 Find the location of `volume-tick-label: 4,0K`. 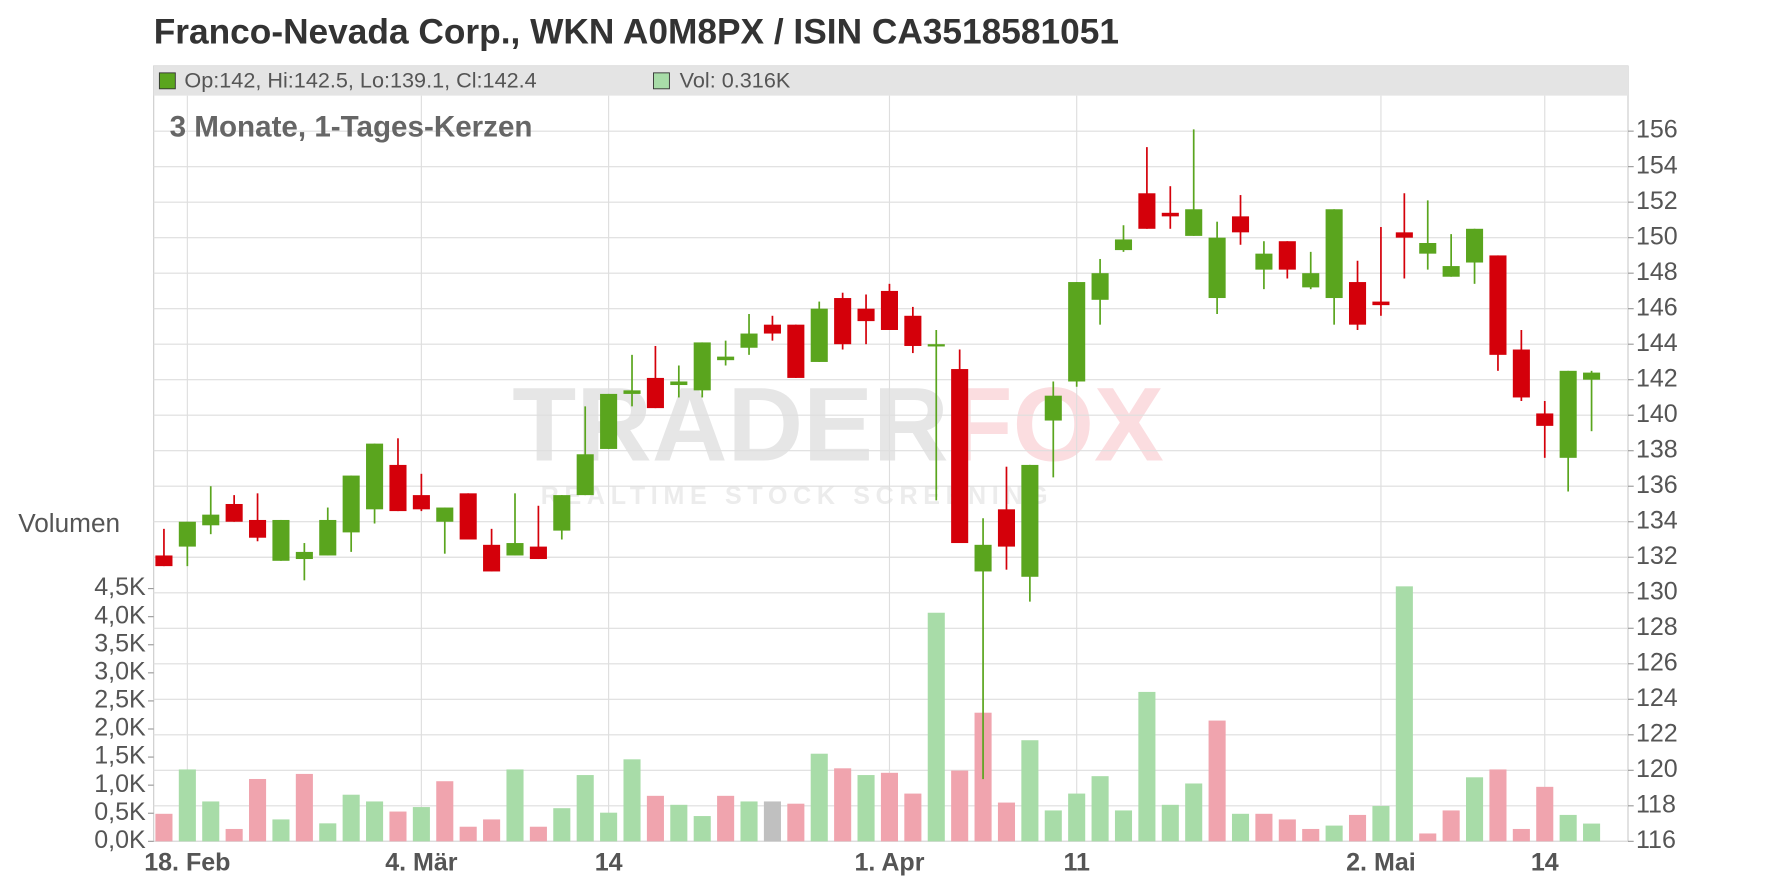

volume-tick-label: 4,0K is located at coordinates (120, 615).